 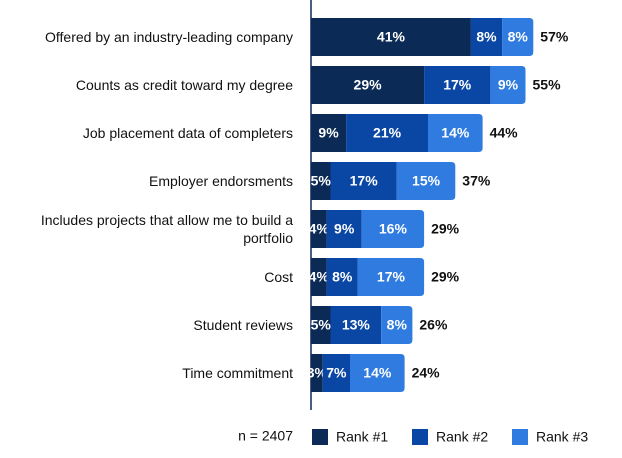 What do you see at coordinates (426, 373) in the screenshot?
I see `total-label: 24%` at bounding box center [426, 373].